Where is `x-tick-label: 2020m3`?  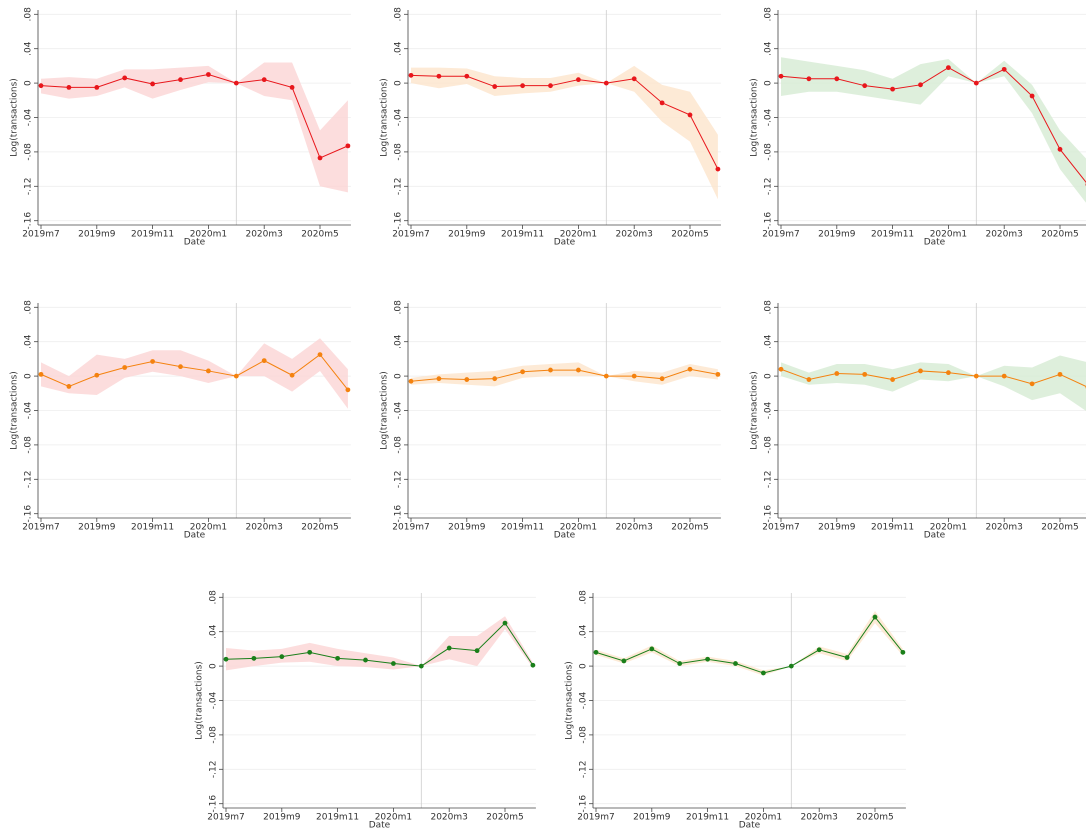 x-tick-label: 2020m3 is located at coordinates (633, 528).